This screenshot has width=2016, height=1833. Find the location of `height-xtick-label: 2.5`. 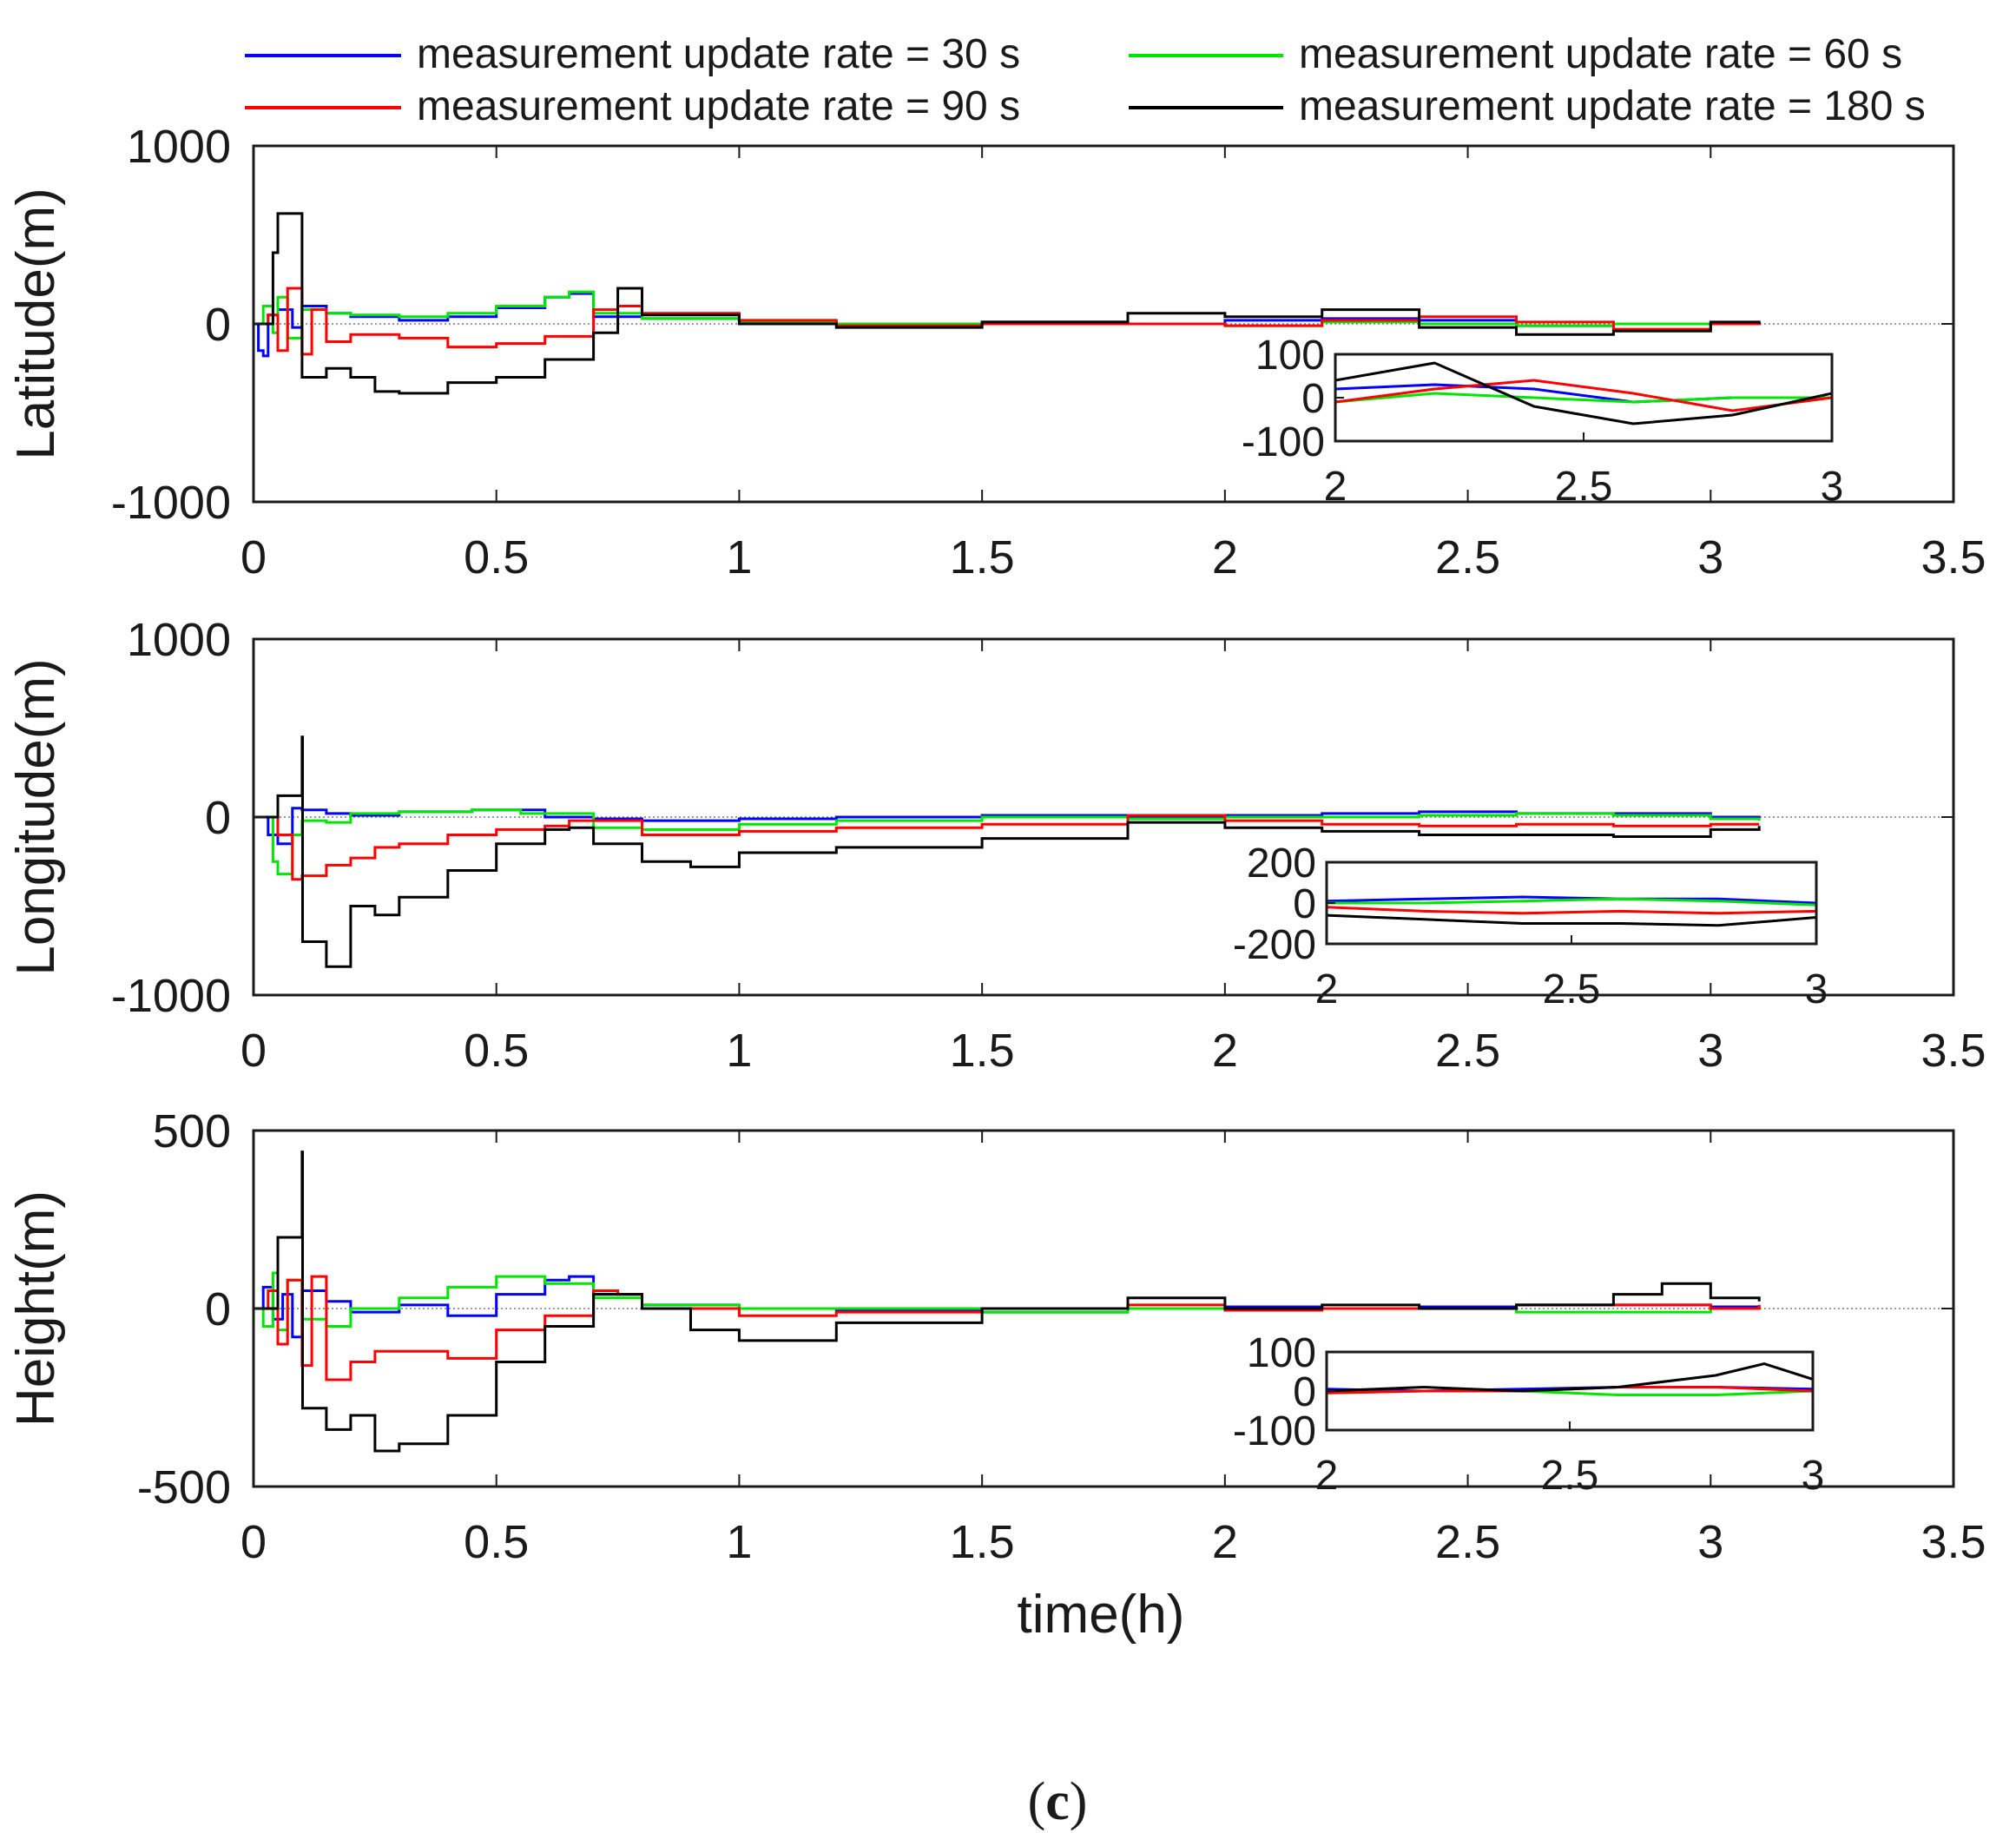

height-xtick-label: 2.5 is located at coordinates (1467, 1542).